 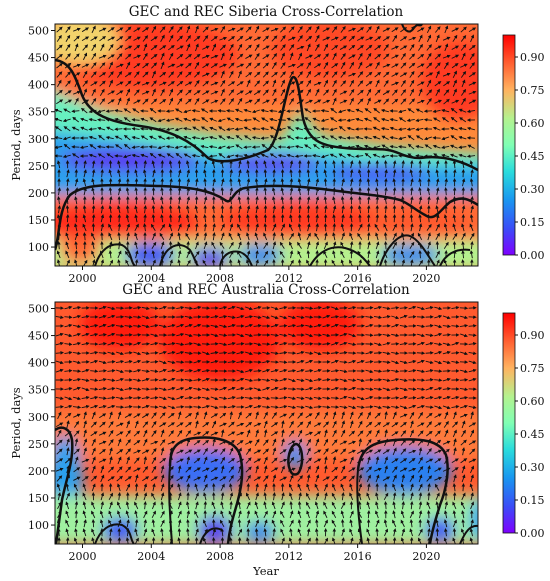 What do you see at coordinates (38, 220) in the screenshot?
I see `y-tick-label: 150` at bounding box center [38, 220].